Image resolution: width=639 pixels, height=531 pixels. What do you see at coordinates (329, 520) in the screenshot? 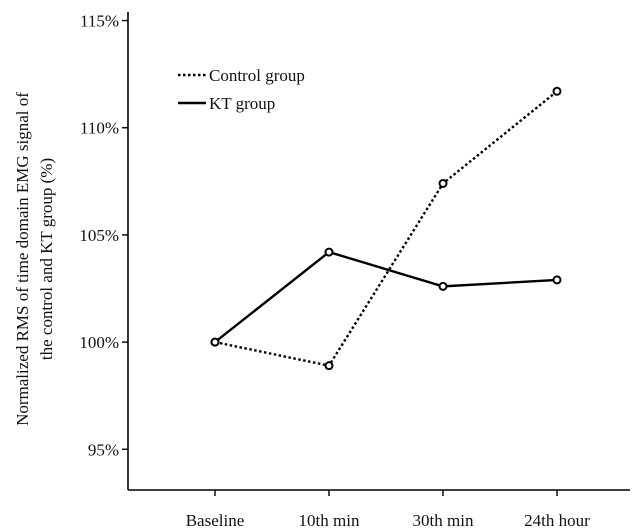
I see `x-tick-label: 10th min` at bounding box center [329, 520].